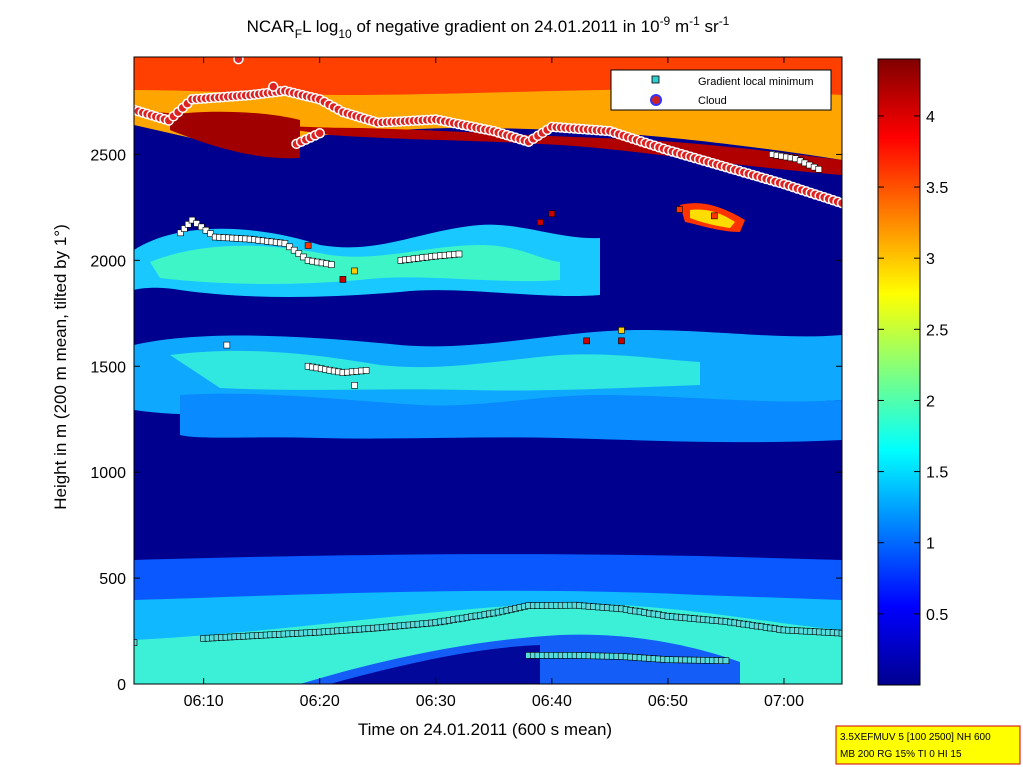  What do you see at coordinates (656, 100) in the screenshot?
I see `legend-circle-marker` at bounding box center [656, 100].